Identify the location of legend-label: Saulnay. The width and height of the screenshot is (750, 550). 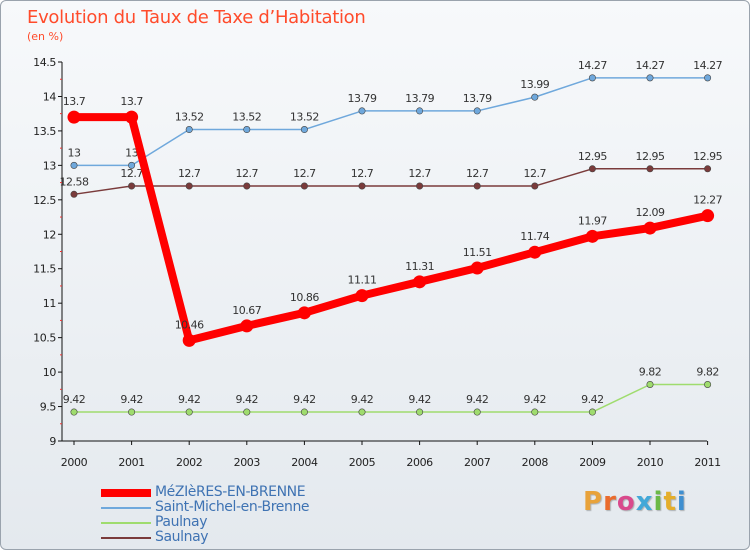
(182, 537).